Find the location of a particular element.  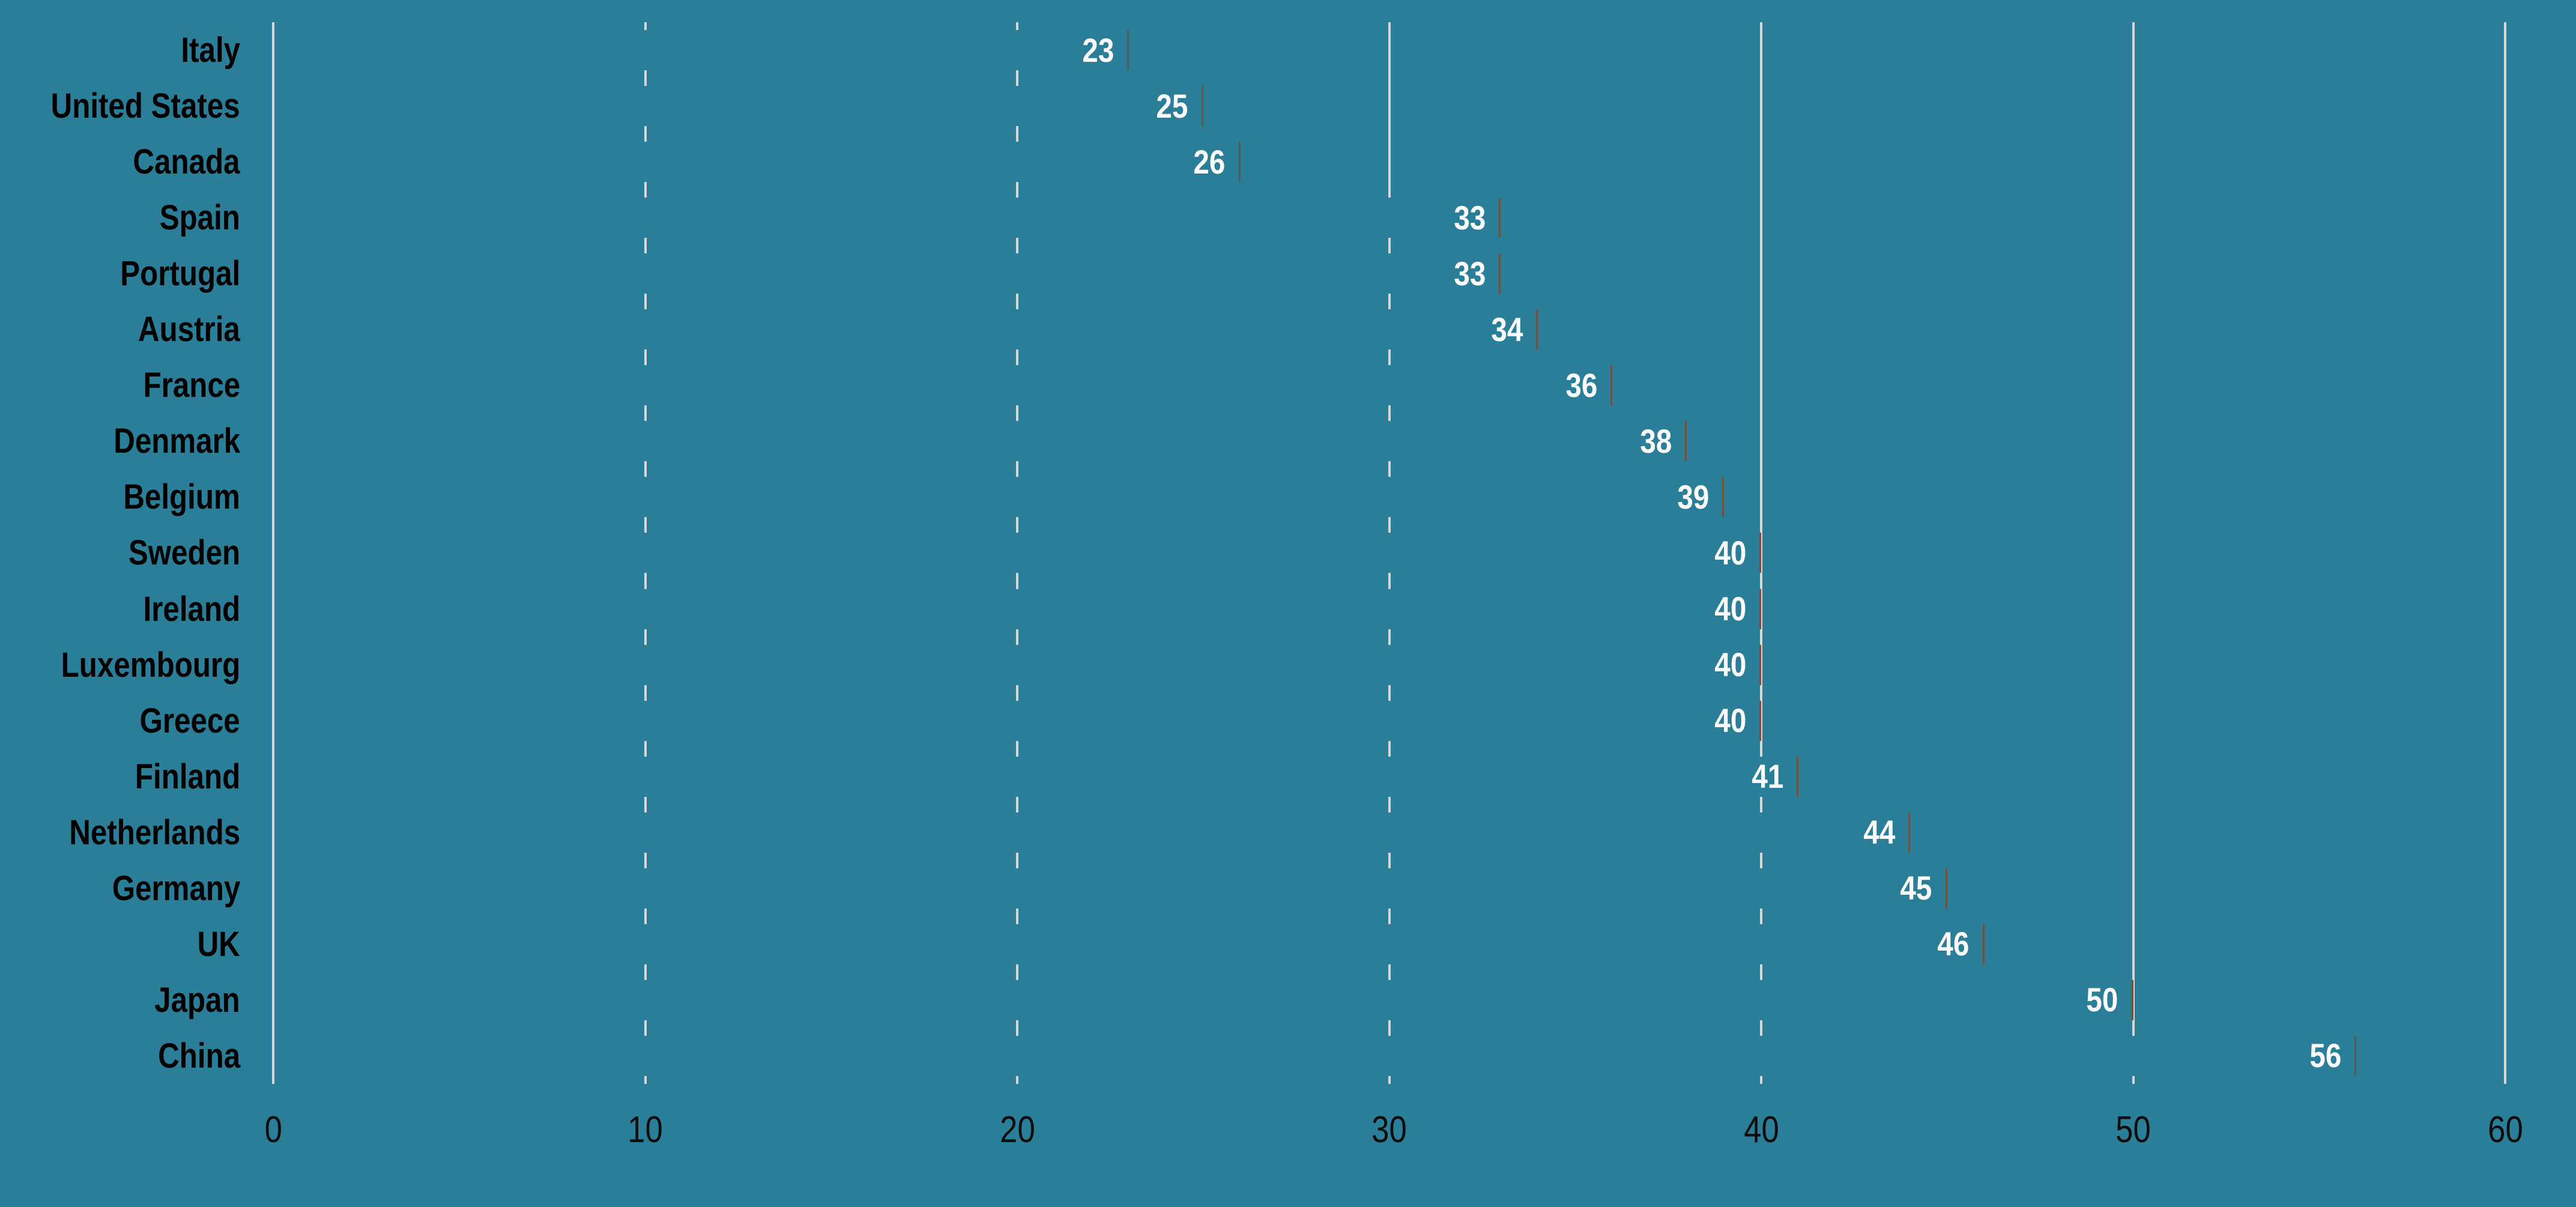

x-tick-label-text: 40 is located at coordinates (1761, 1130).